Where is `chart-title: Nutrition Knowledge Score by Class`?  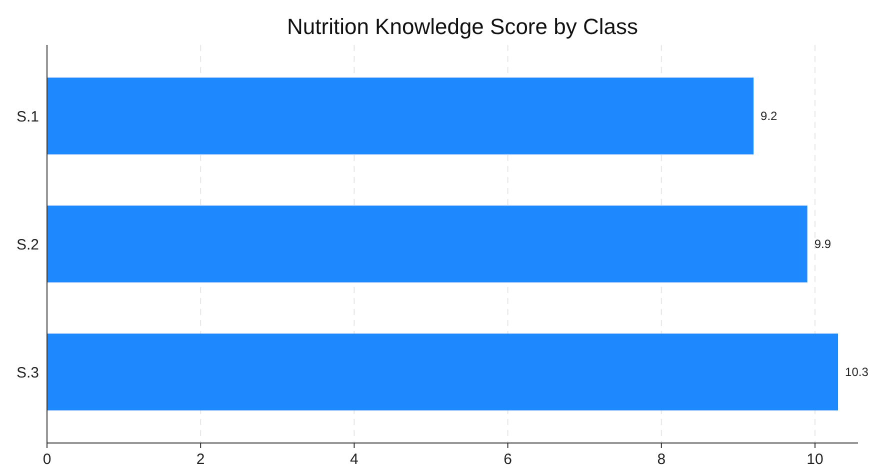
chart-title: Nutrition Knowledge Score by Class is located at coordinates (462, 26).